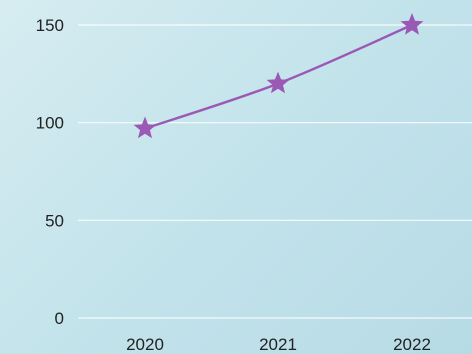  What do you see at coordinates (59, 318) in the screenshot?
I see `y-tick-label-0: 0` at bounding box center [59, 318].